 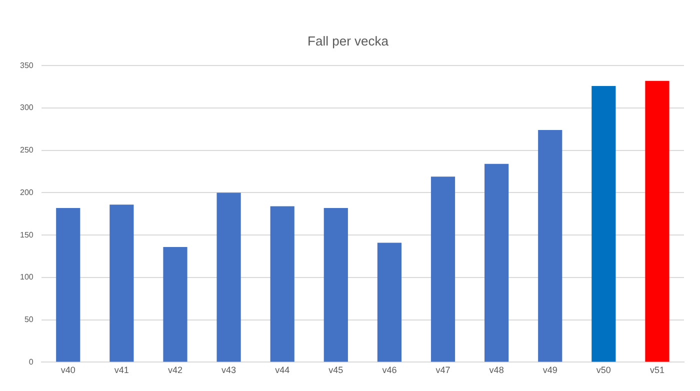 I want to click on x-tick-label: v42, so click(x=175, y=370).